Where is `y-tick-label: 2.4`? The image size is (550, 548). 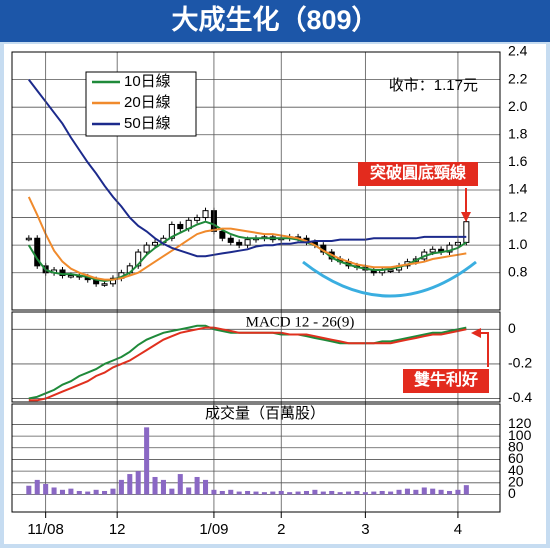
y-tick-label: 2.4 is located at coordinates (518, 51).